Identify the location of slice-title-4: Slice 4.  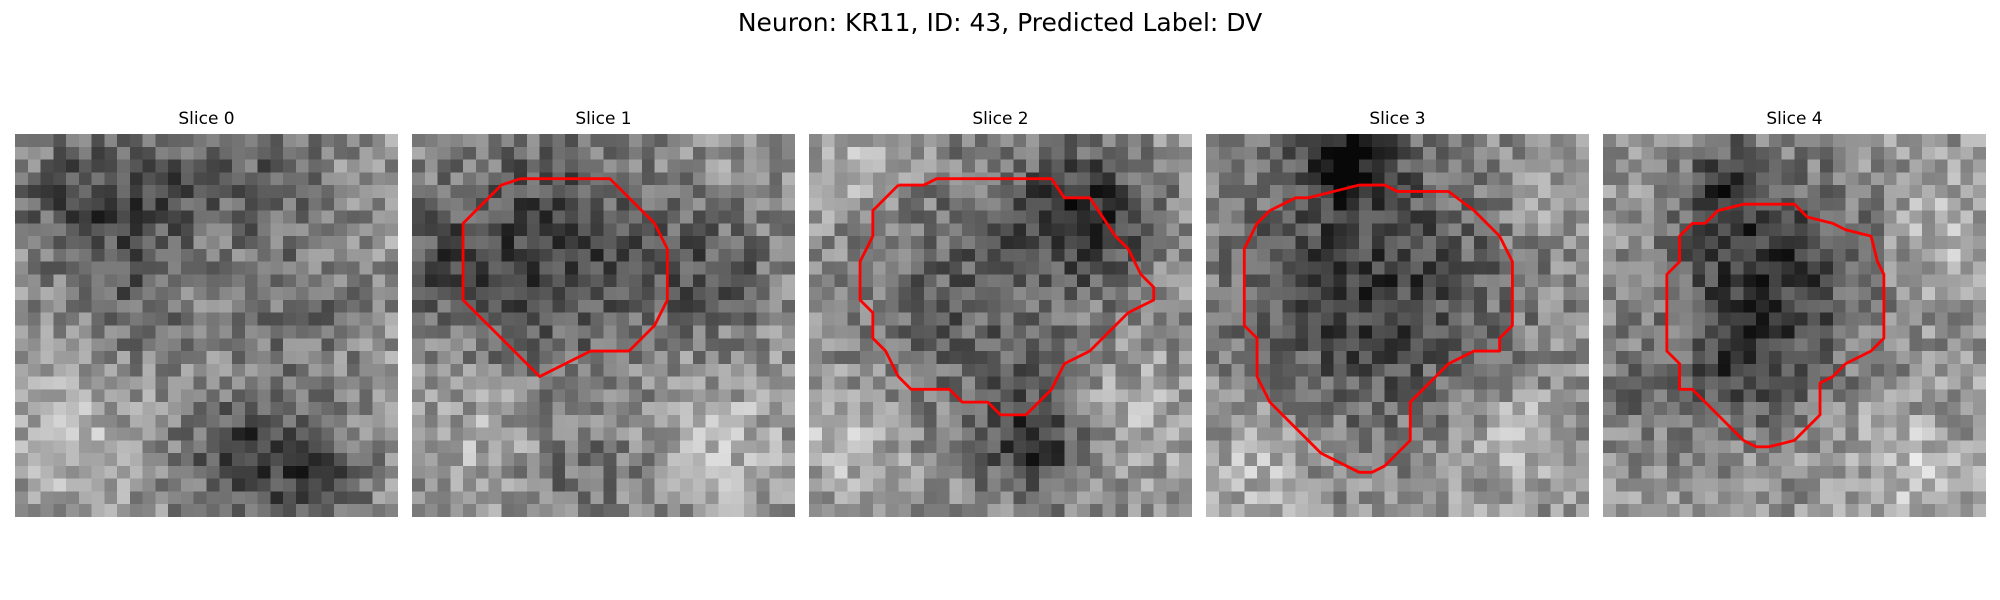
(1794, 119).